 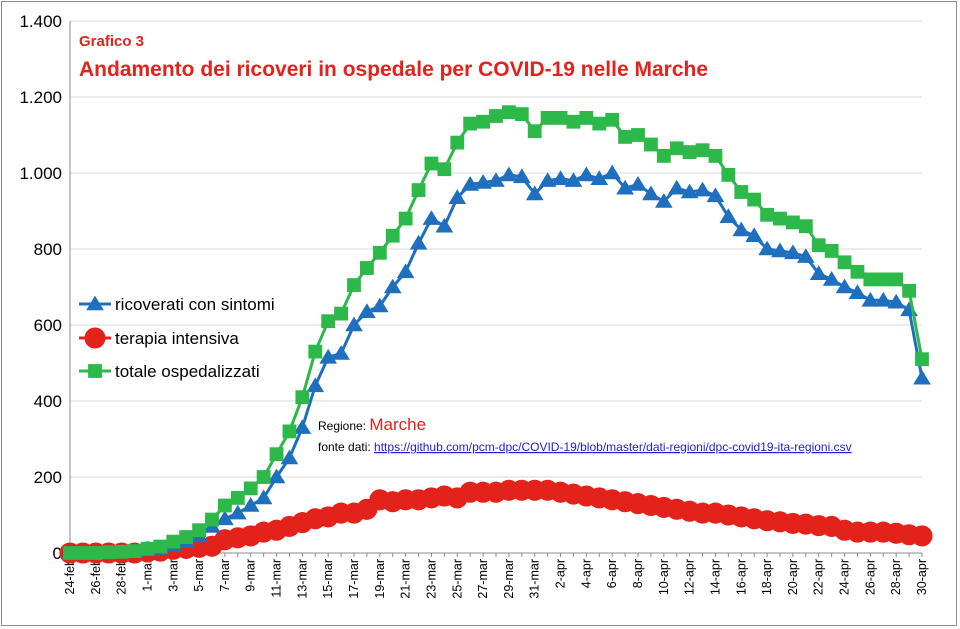 I want to click on legend-item: terapia intensiva, so click(x=159, y=338).